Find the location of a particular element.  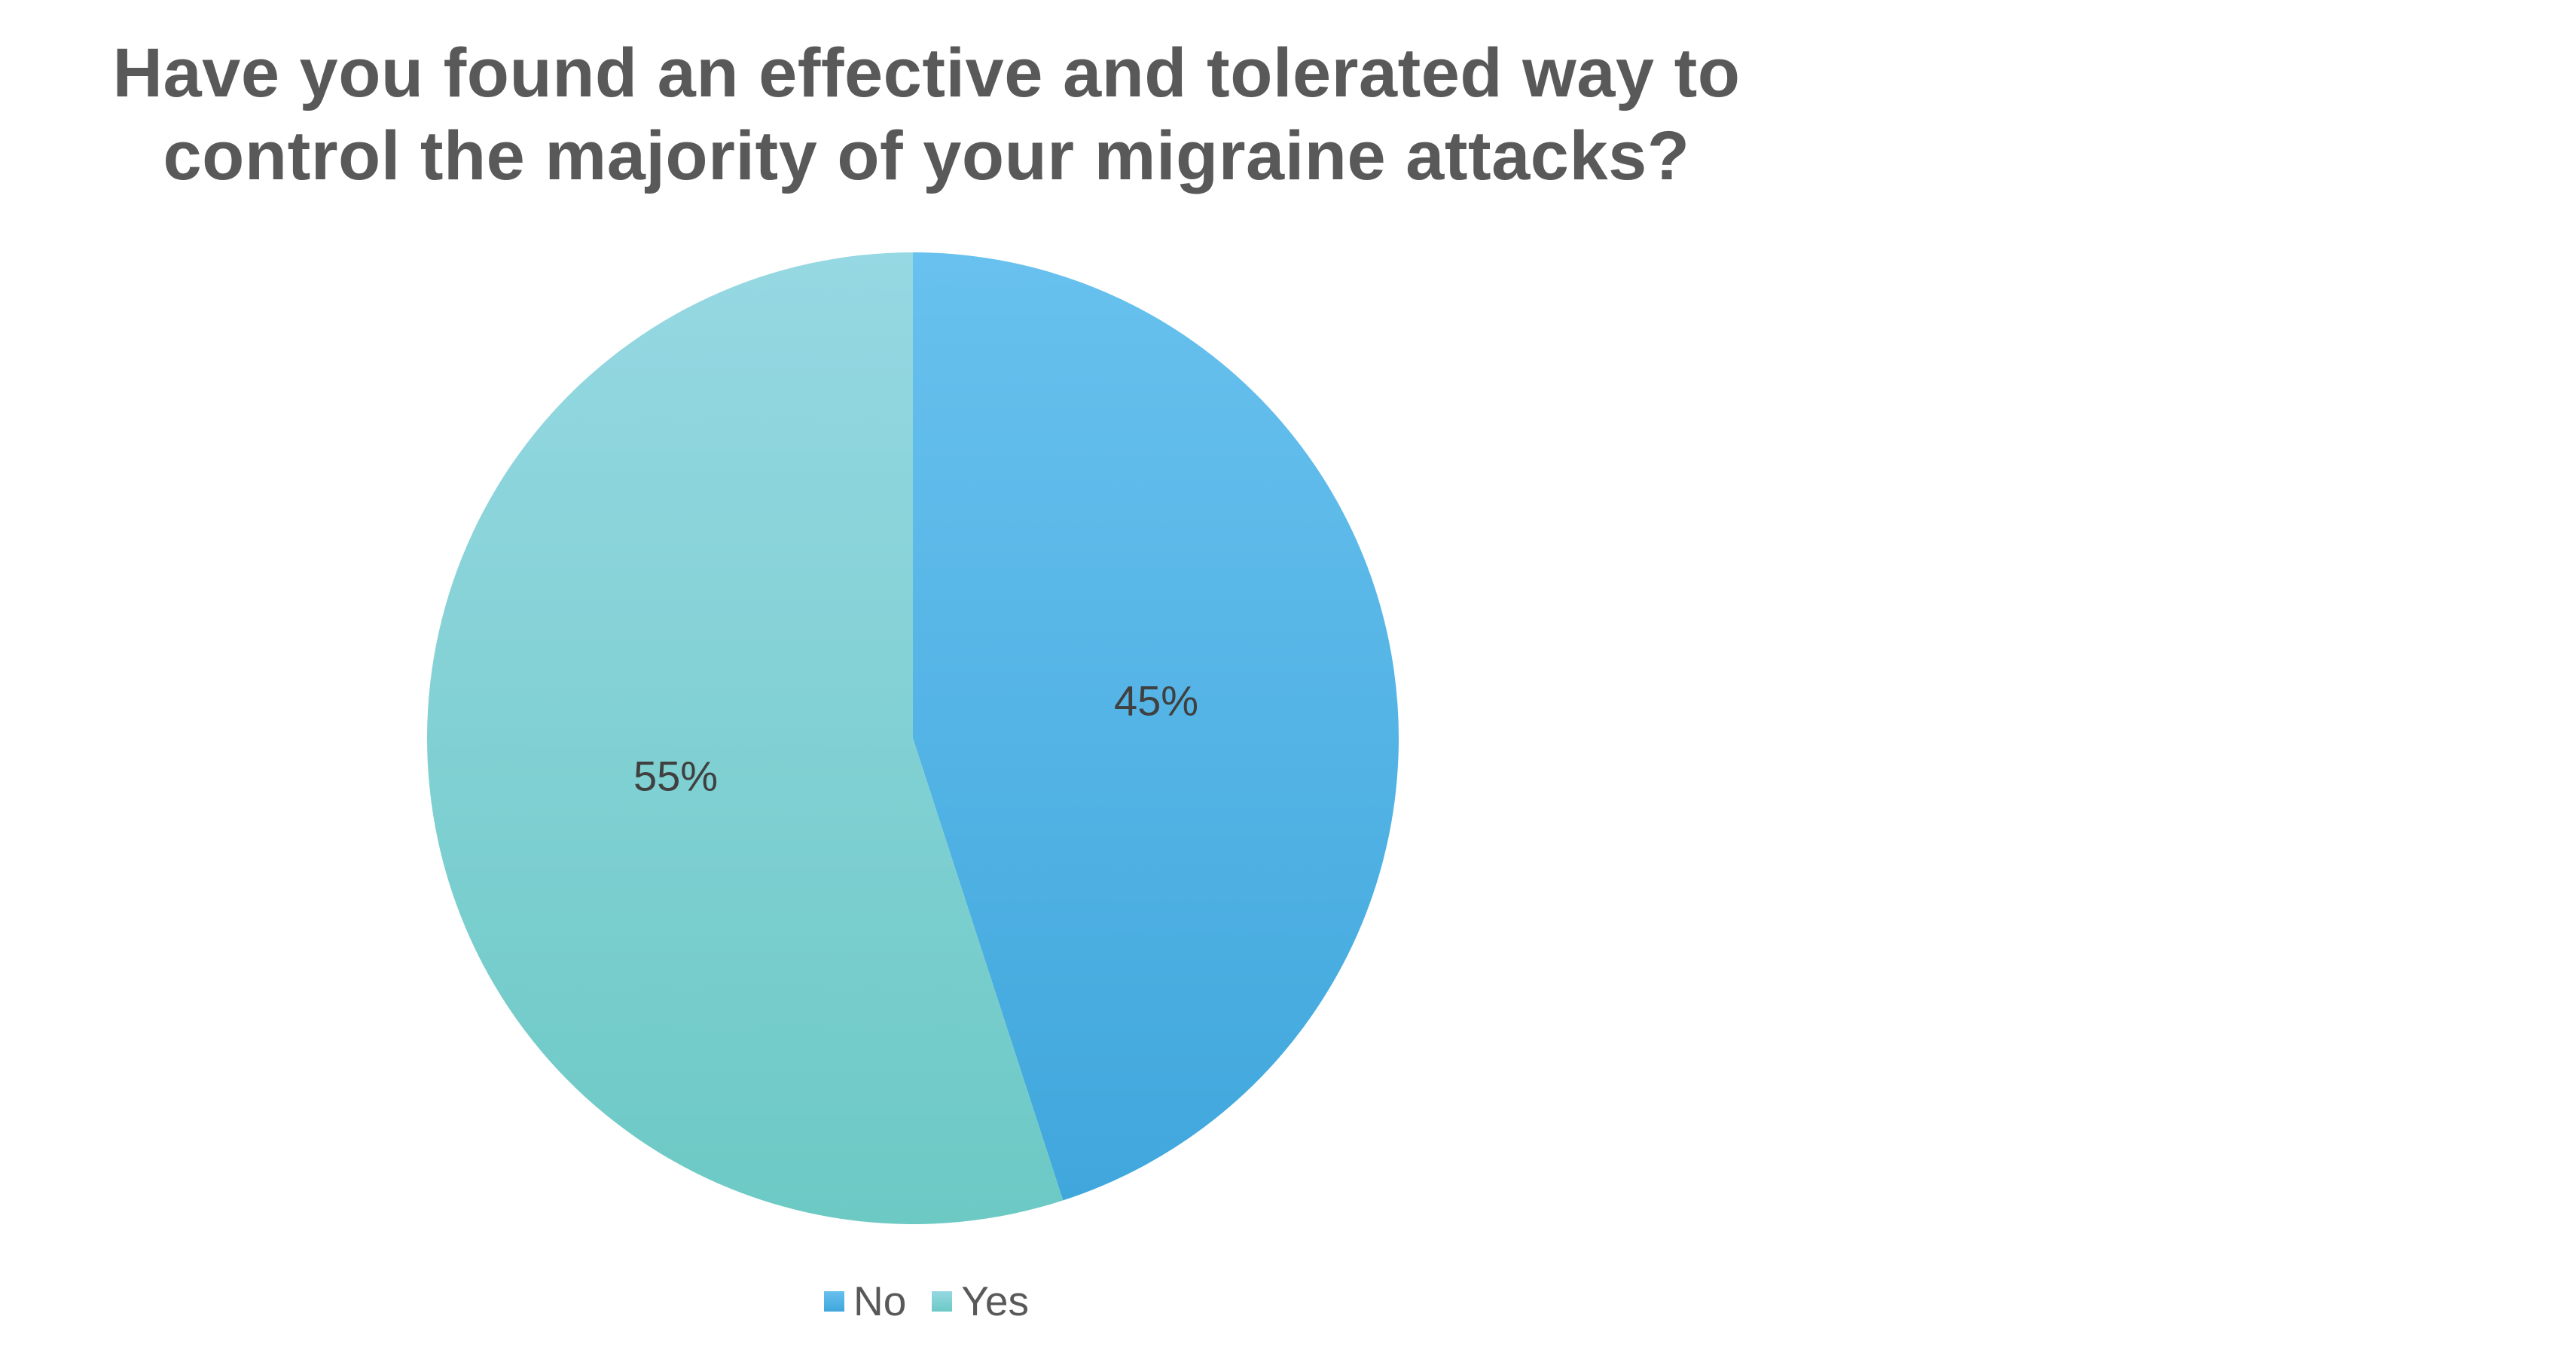

legend-item-no: No is located at coordinates (865, 1301).